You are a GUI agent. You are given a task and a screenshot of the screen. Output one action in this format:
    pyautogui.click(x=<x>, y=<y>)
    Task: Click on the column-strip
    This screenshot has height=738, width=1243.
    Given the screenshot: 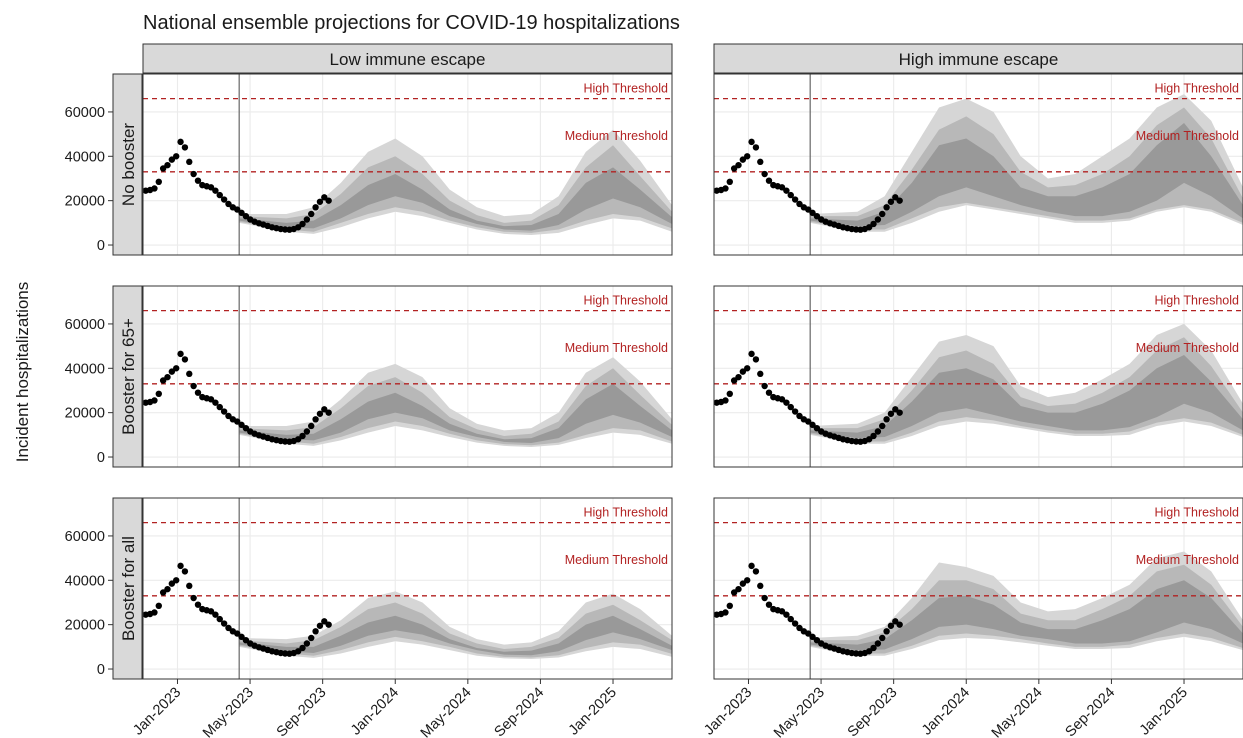 What is the action you would take?
    pyautogui.click(x=978, y=58)
    